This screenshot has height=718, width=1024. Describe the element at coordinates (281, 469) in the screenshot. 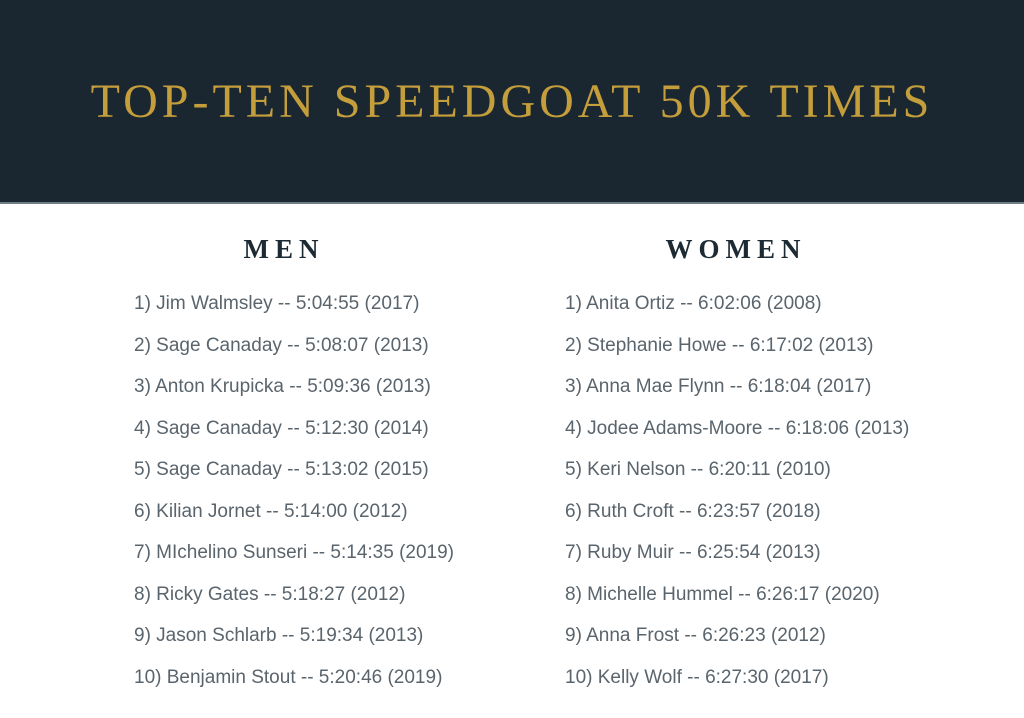

I see `list-item: 5) Sage Canaday -- 5:13:02 (2015)` at that location.